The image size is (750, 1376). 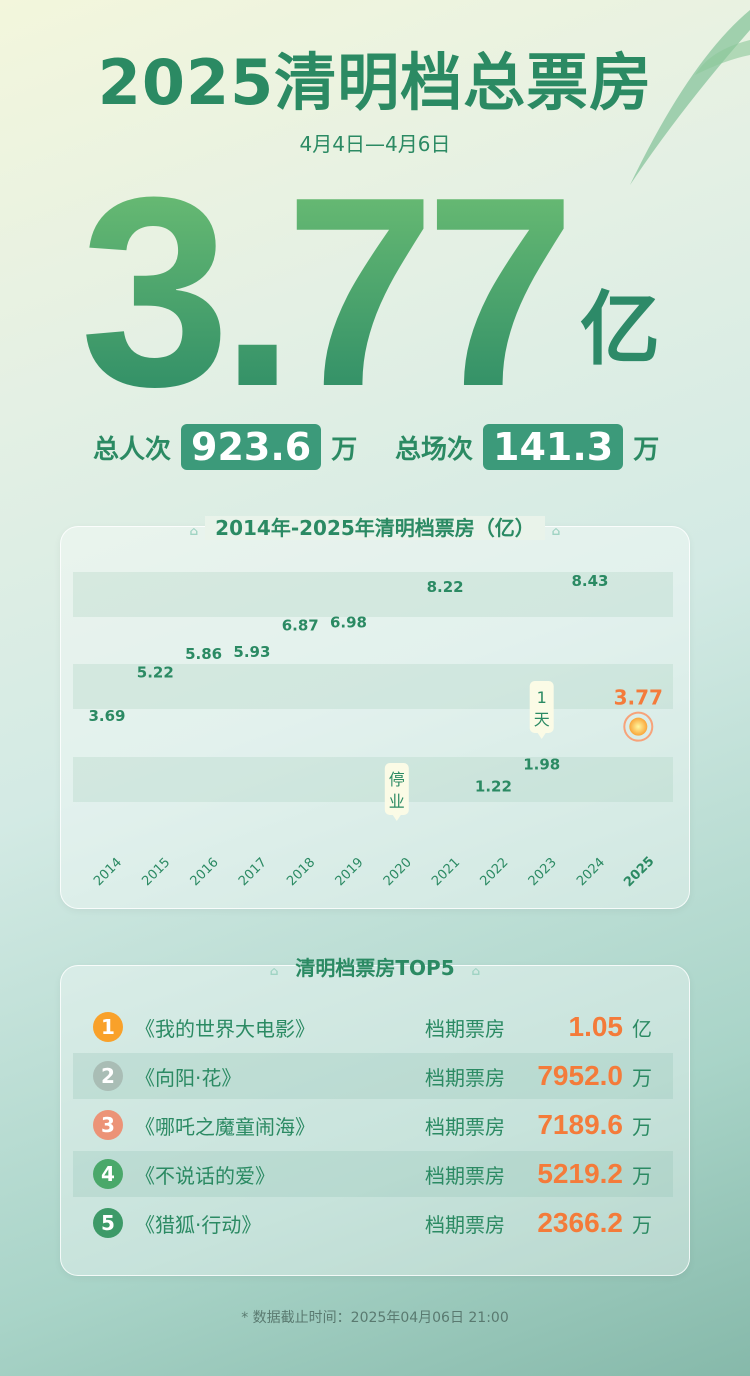 I want to click on admissions-stat: 总人次 923.6 万, so click(x=225, y=447).